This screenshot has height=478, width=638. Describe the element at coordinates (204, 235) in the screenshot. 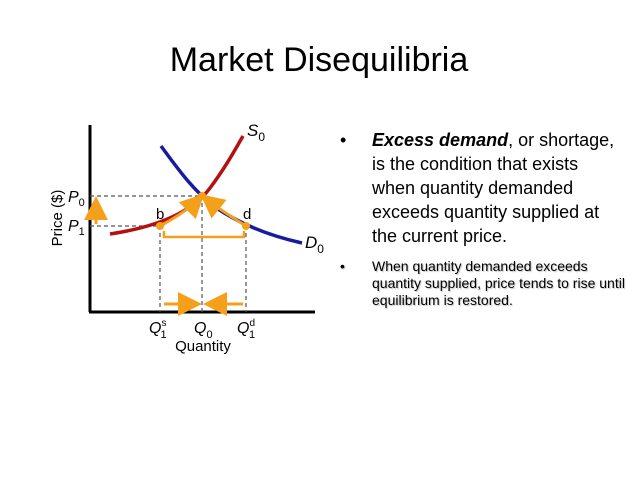

I see `shortage-bracket` at that location.